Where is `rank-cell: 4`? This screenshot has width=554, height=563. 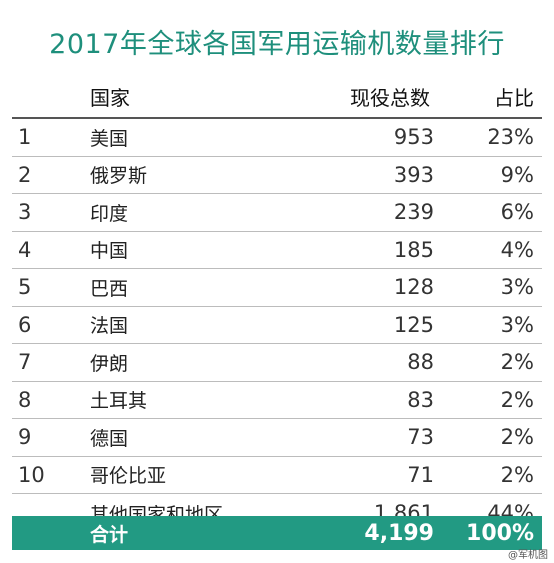
rank-cell: 4 is located at coordinates (25, 249).